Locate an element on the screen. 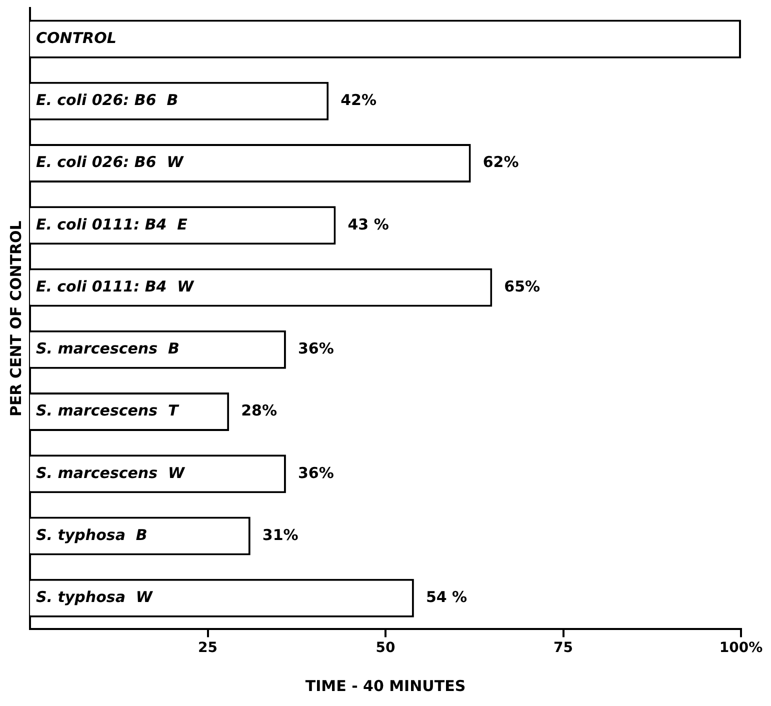  y-tick-label: S. typhosa W is located at coordinates (95, 597).